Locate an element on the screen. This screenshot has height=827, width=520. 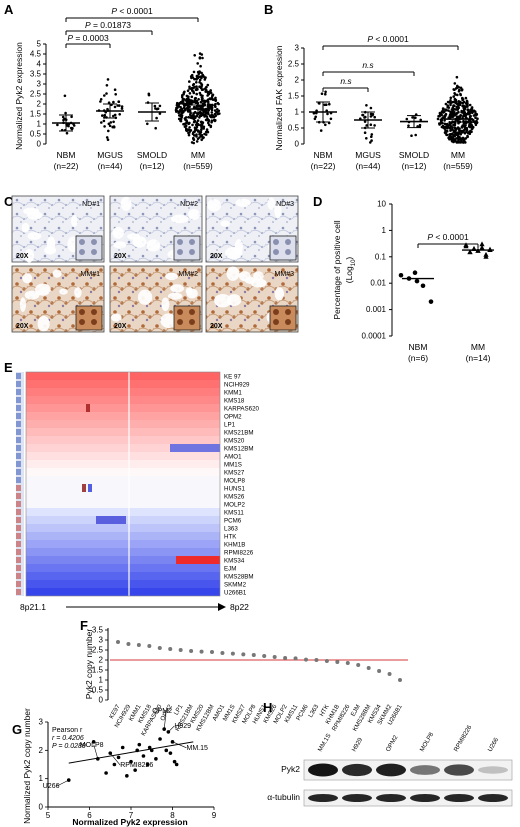
panel-c-label: C is located at coordinates (9, 201).